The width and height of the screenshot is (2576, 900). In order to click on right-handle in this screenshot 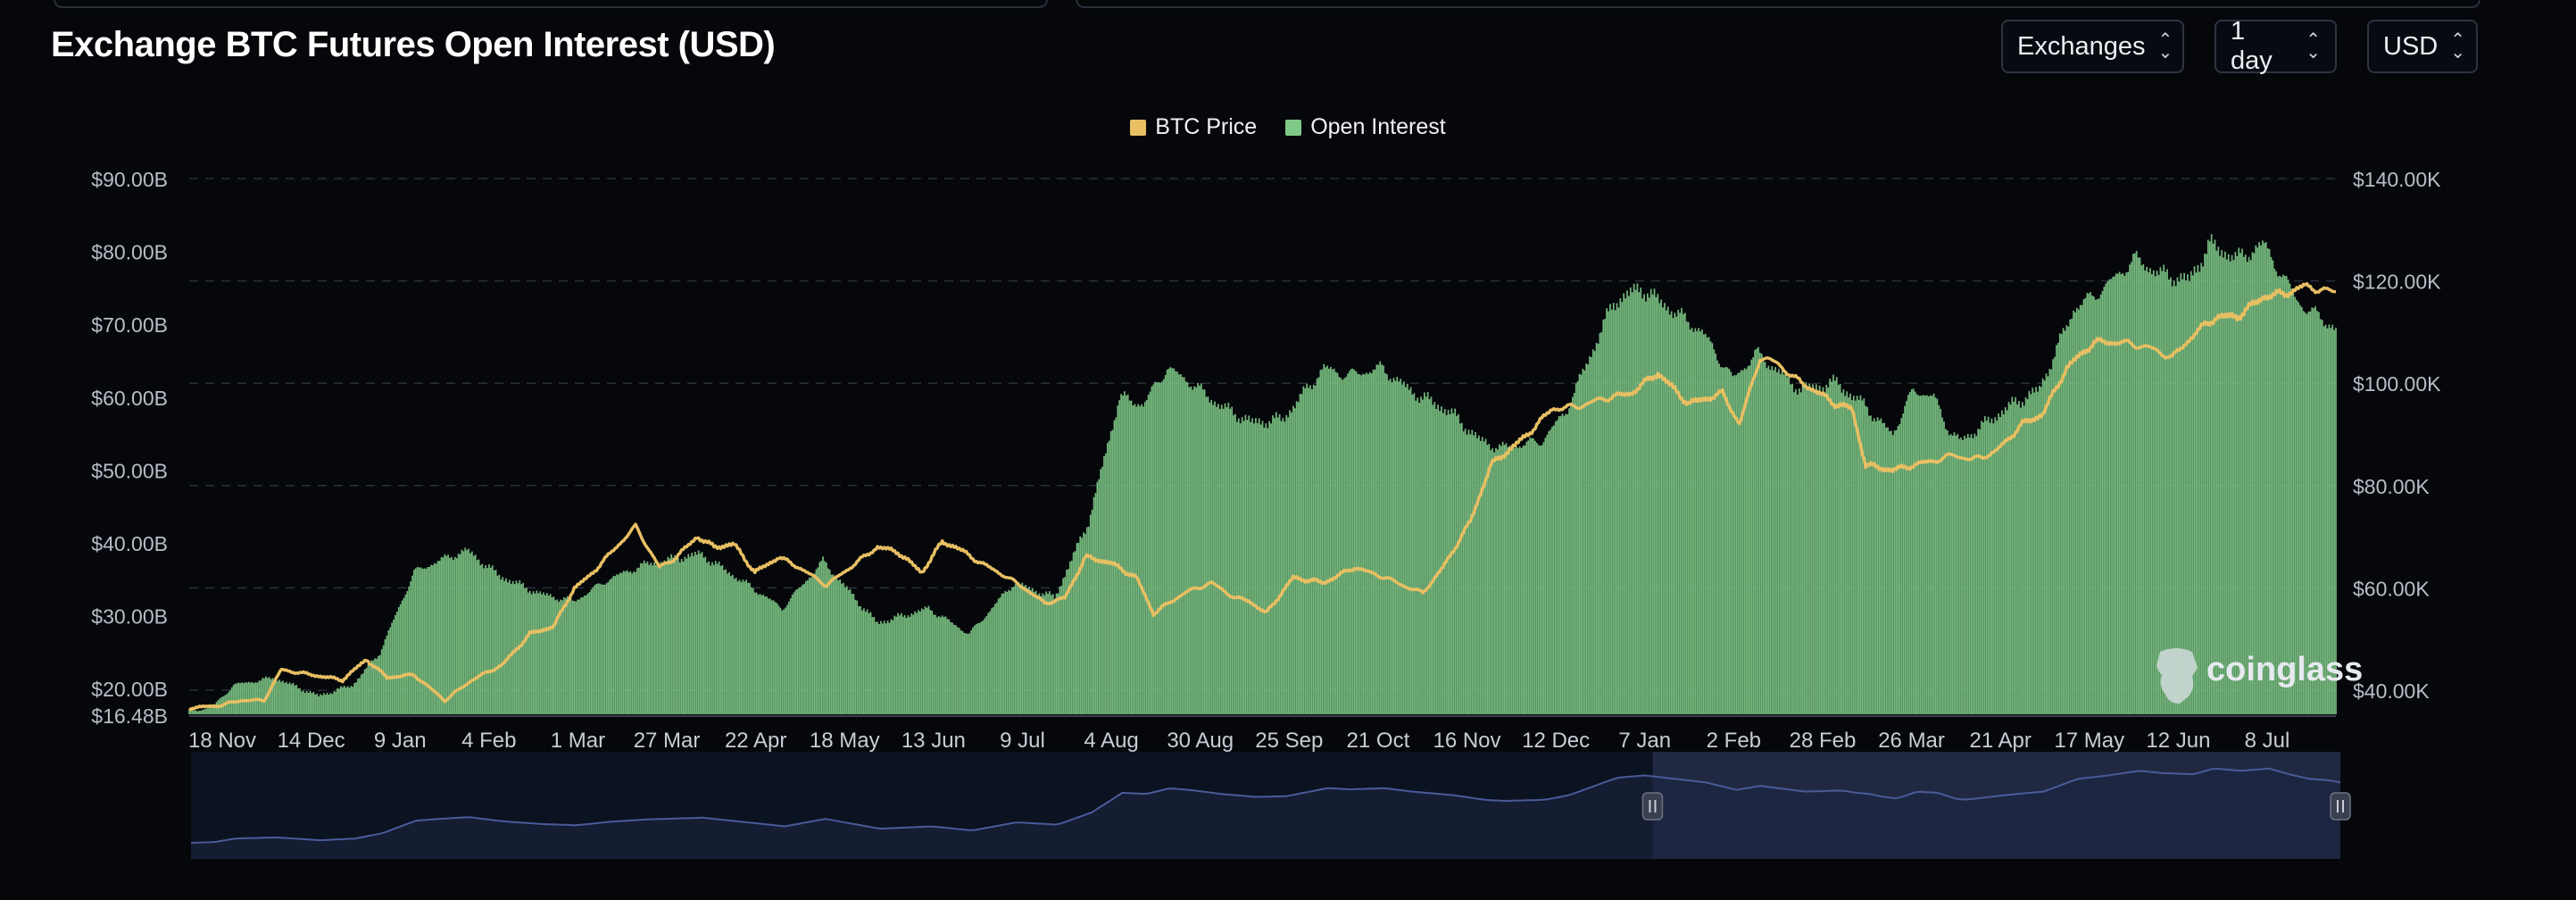, I will do `click(2340, 807)`.